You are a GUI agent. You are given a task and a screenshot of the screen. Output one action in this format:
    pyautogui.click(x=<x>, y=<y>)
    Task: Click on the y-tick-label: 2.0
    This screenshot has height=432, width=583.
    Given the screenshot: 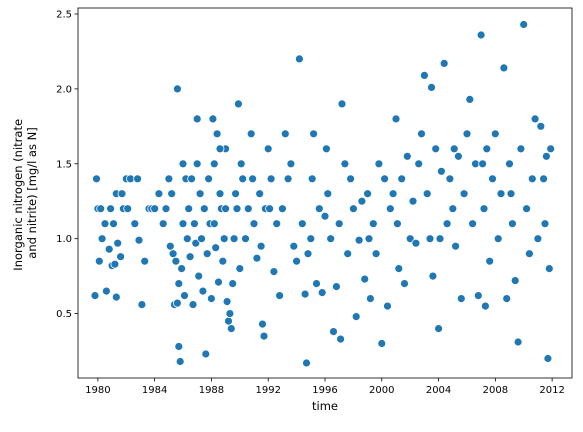 What is the action you would take?
    pyautogui.click(x=64, y=89)
    